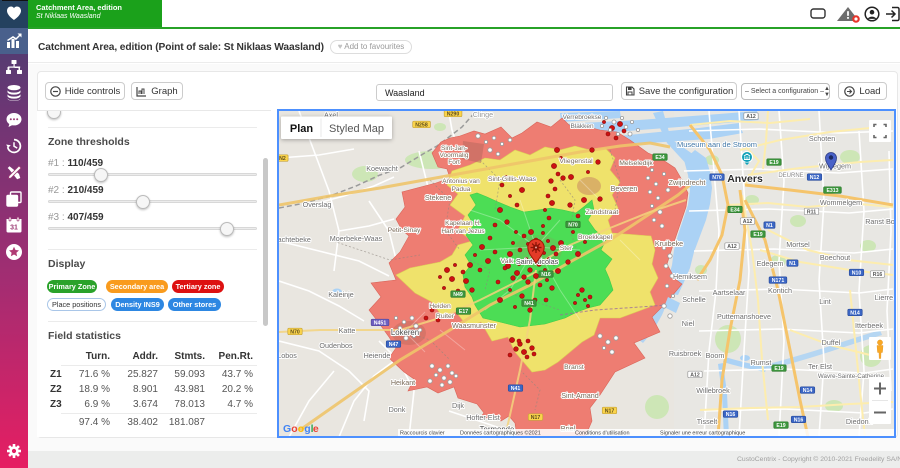 Image resolution: width=900 pixels, height=468 pixels. I want to click on svg-text: N171, so click(778, 281).